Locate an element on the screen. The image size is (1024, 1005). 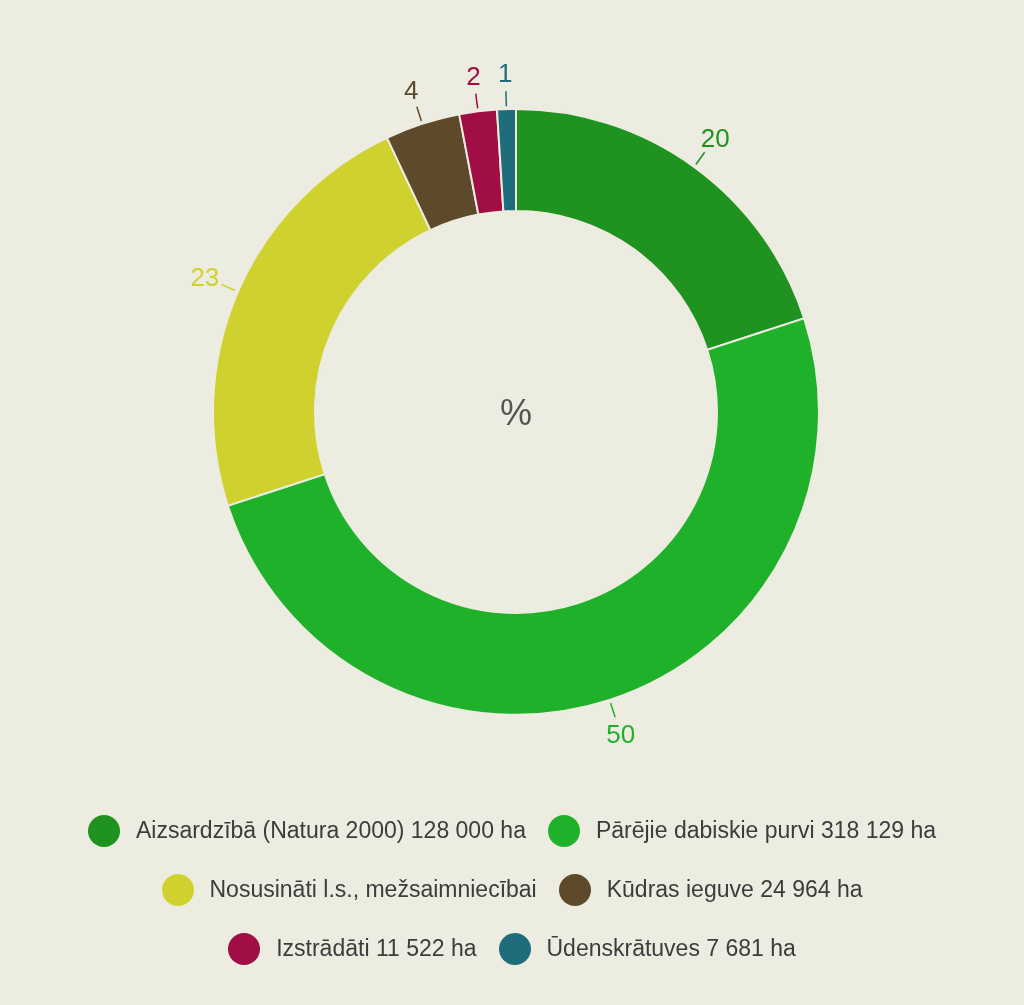
data-label: 1 is located at coordinates (505, 73).